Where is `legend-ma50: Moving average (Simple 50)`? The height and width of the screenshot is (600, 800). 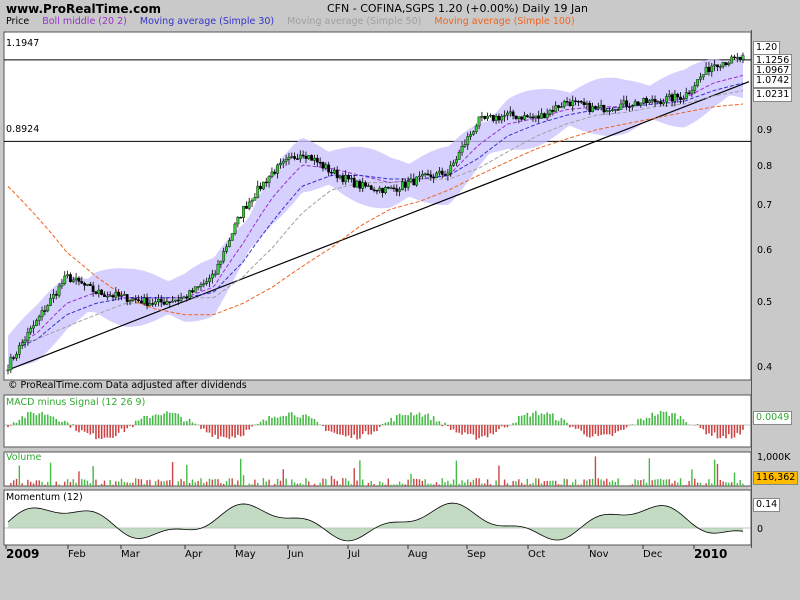 legend-ma50: Moving average (Simple 50) is located at coordinates (354, 21).